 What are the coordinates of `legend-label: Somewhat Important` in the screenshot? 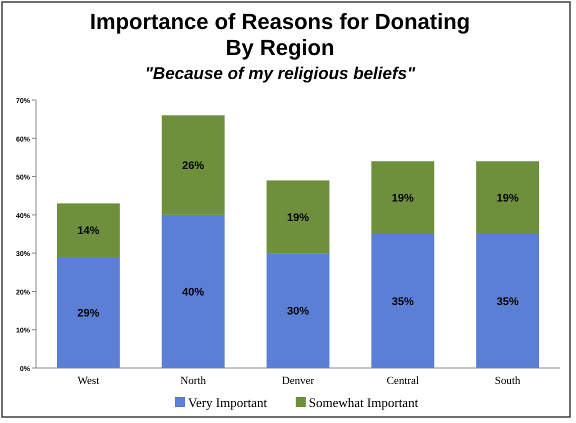 It's located at (363, 402).